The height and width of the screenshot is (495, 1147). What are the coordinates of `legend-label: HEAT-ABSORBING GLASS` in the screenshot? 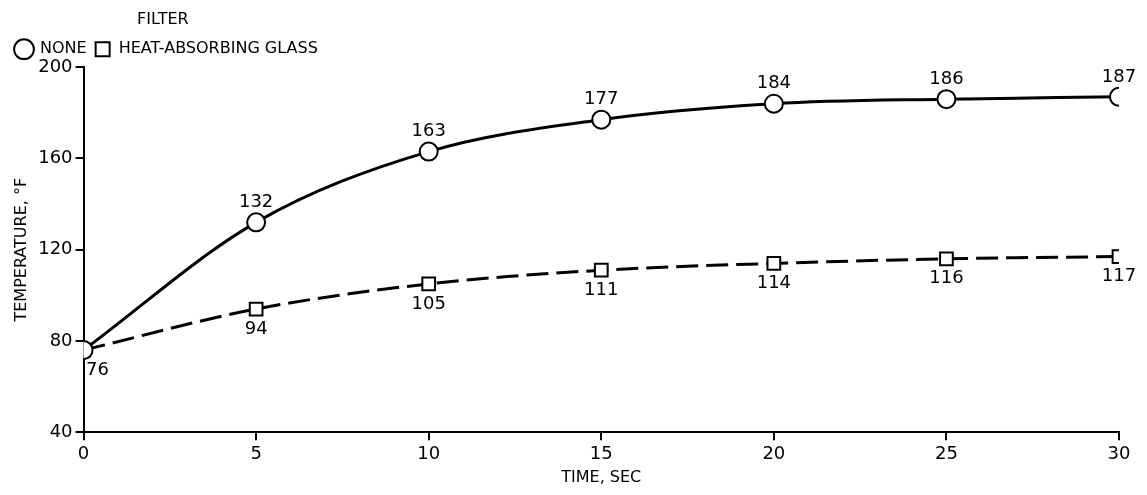 It's located at (218, 48).